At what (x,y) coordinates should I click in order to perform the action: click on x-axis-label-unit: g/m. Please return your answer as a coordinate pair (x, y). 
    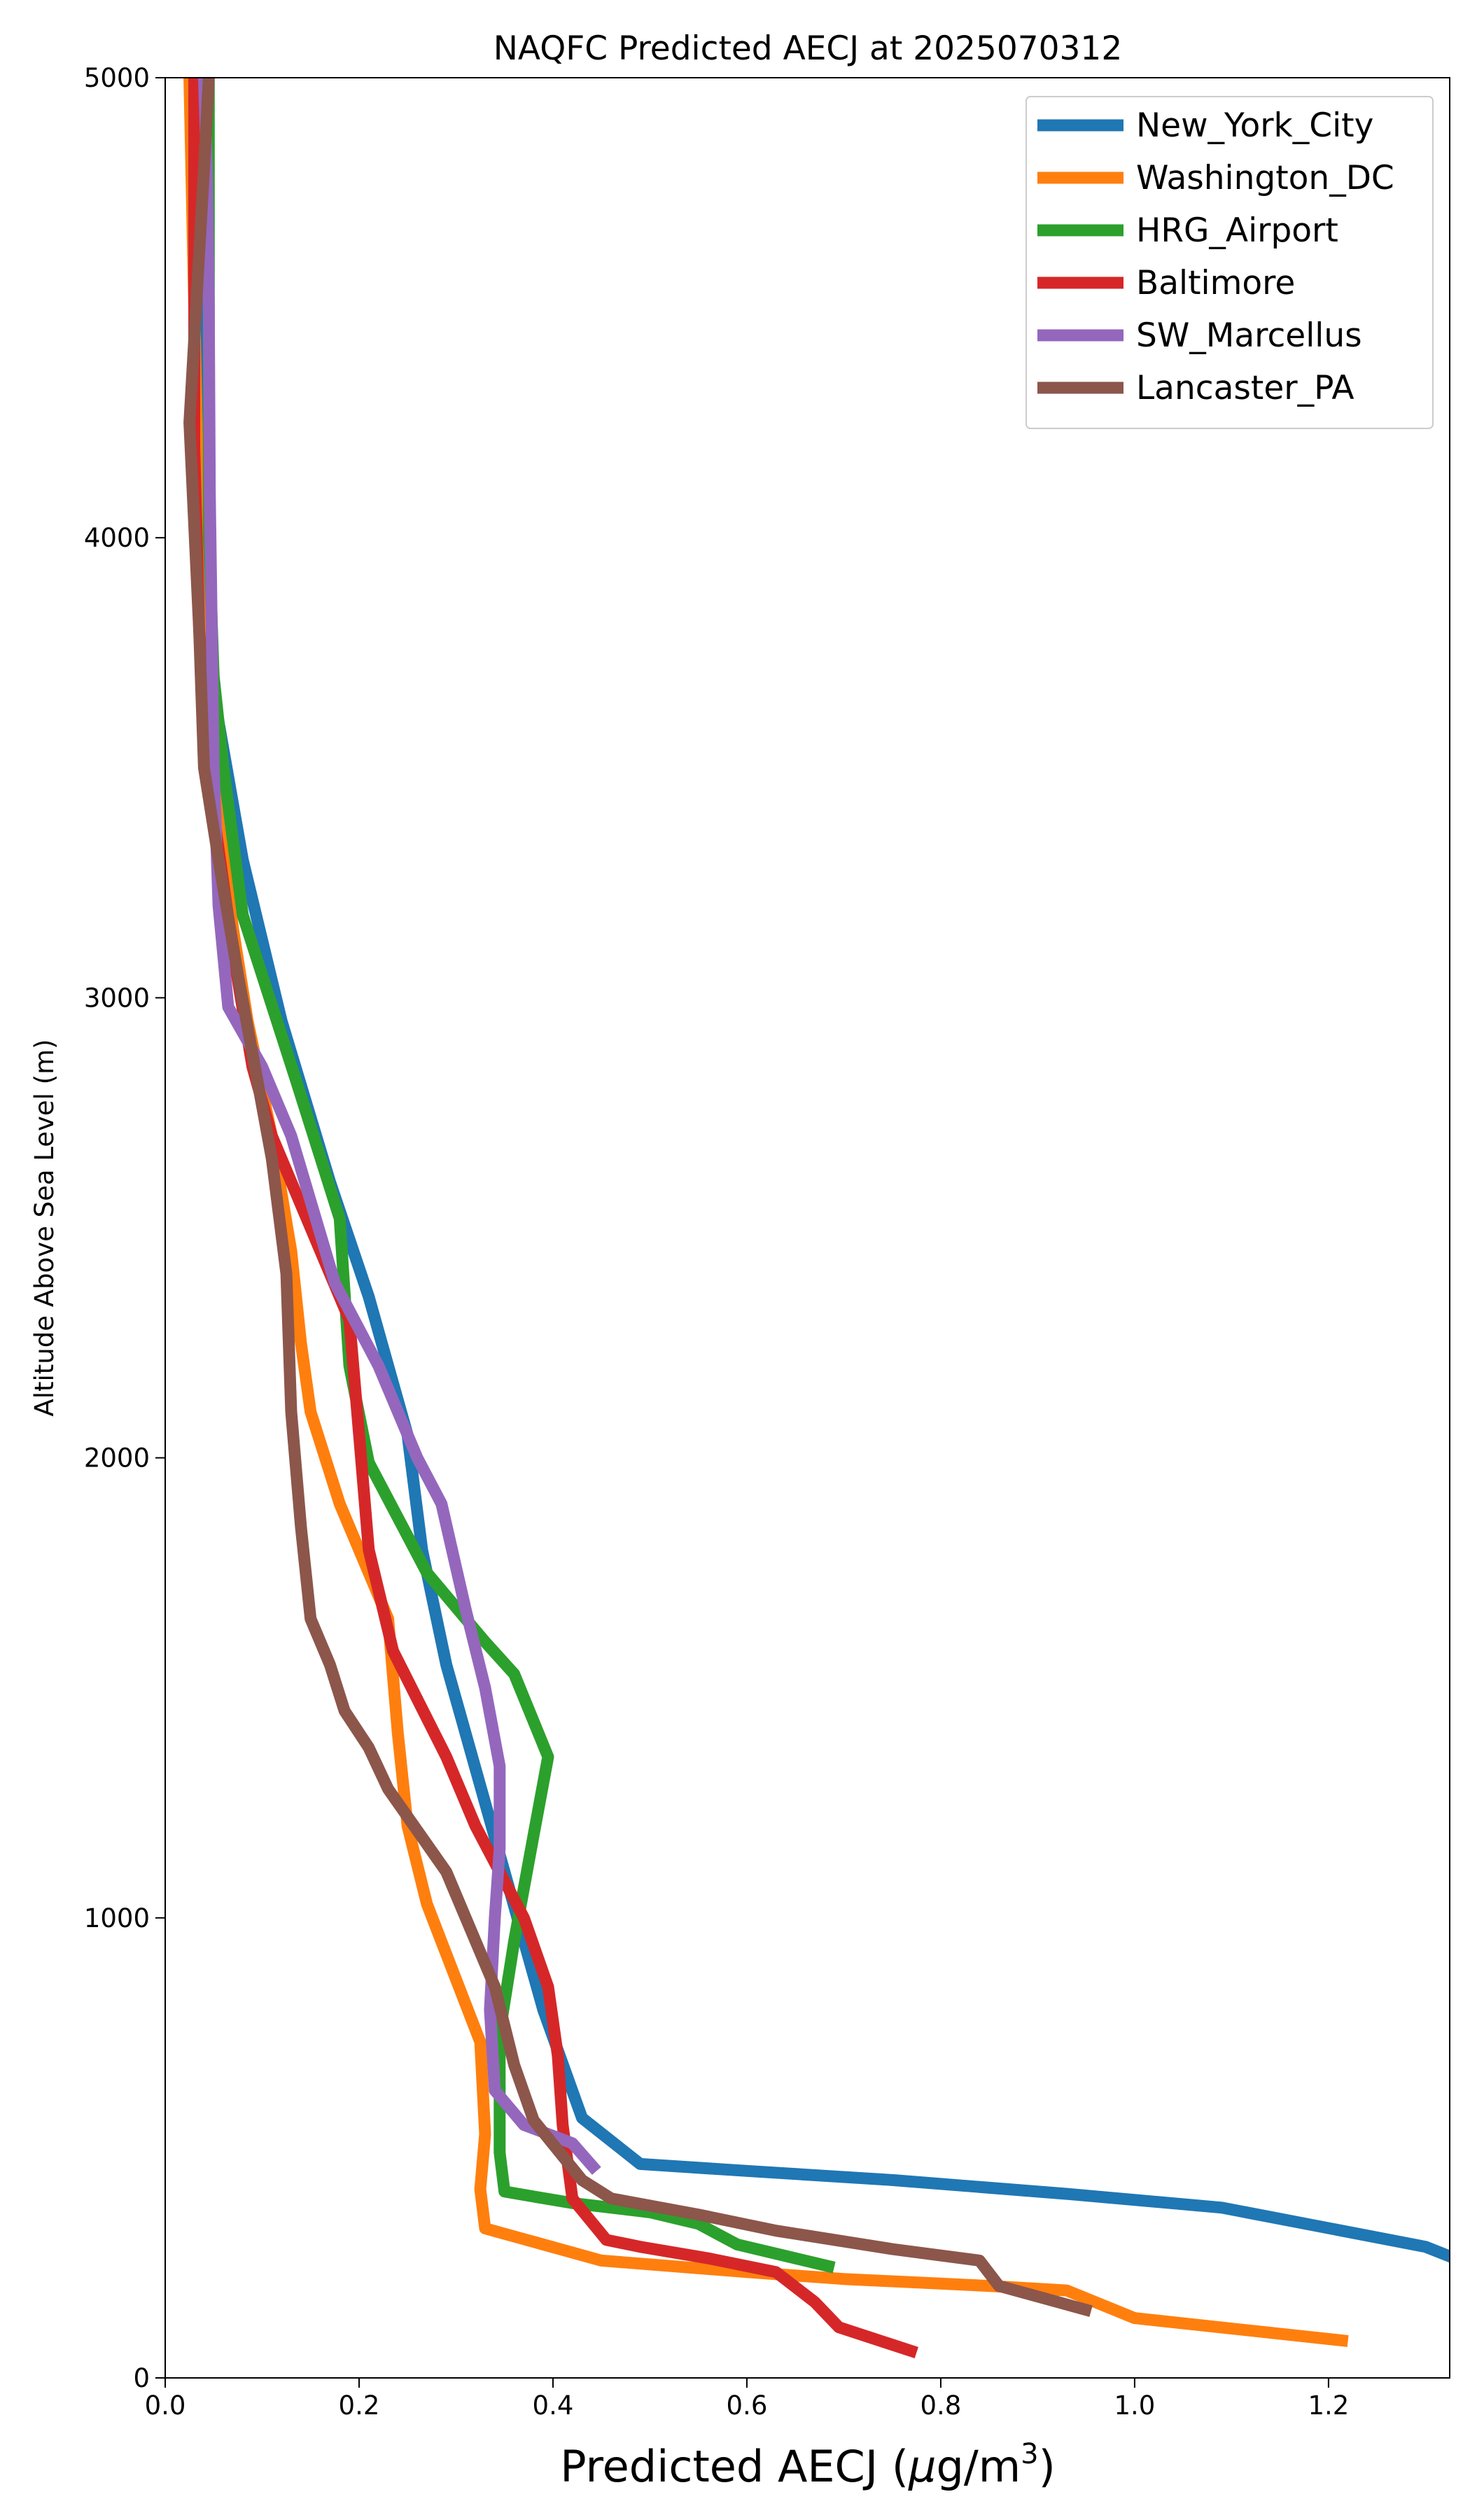
    Looking at the image, I should click on (978, 2466).